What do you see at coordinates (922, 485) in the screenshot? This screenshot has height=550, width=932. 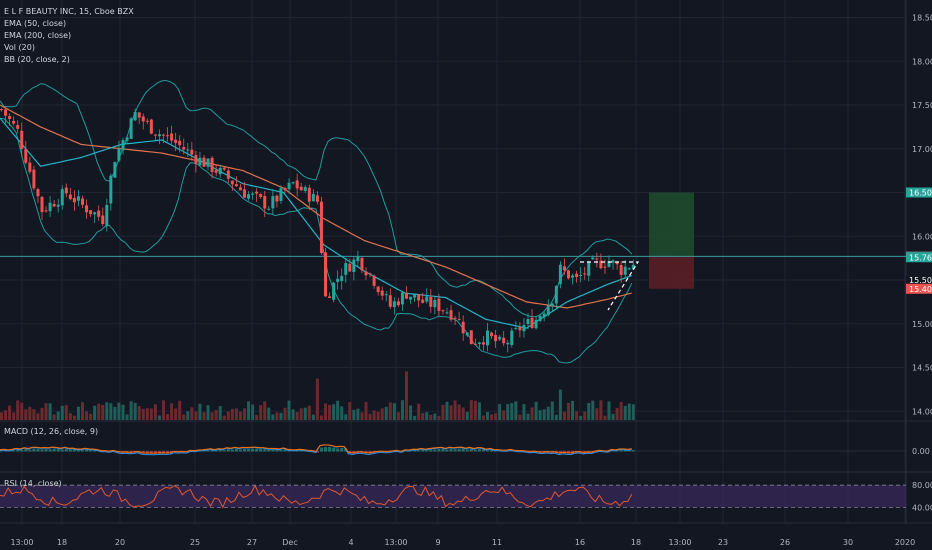 I see `rsi-upper-label: 80.00` at bounding box center [922, 485].